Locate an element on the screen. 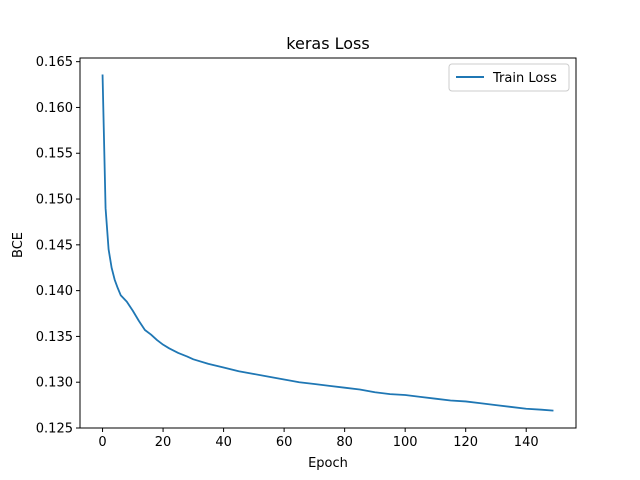  legend: Train Loss is located at coordinates (509, 77).